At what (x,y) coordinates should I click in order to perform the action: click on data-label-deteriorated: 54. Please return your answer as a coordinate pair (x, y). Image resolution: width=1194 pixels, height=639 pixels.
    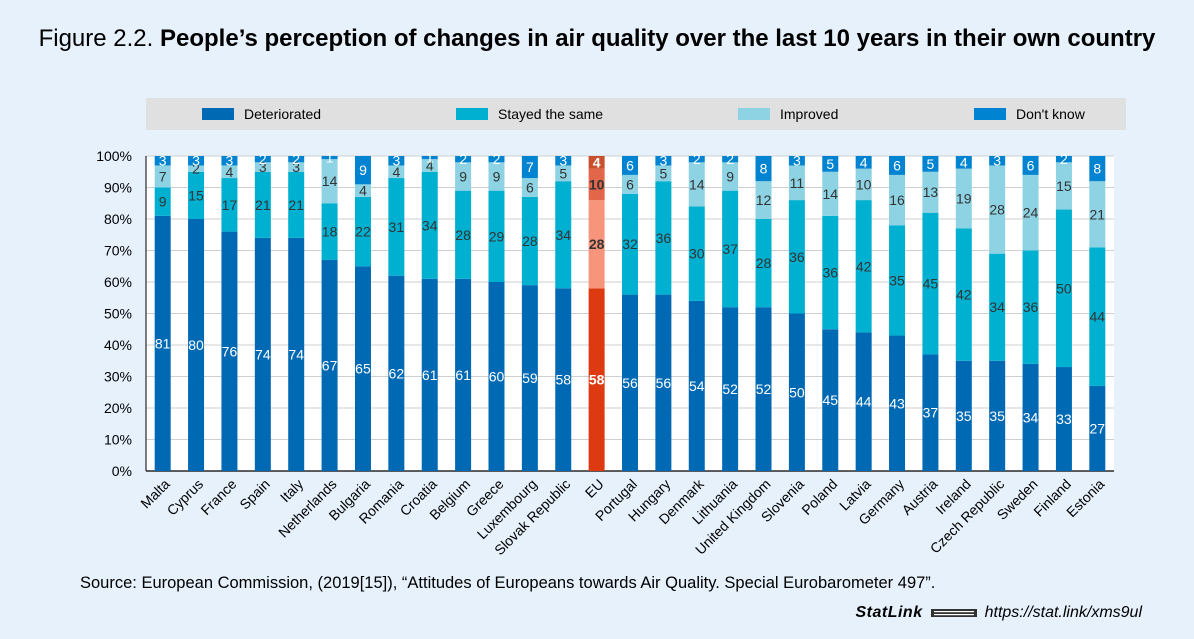
    Looking at the image, I should click on (697, 386).